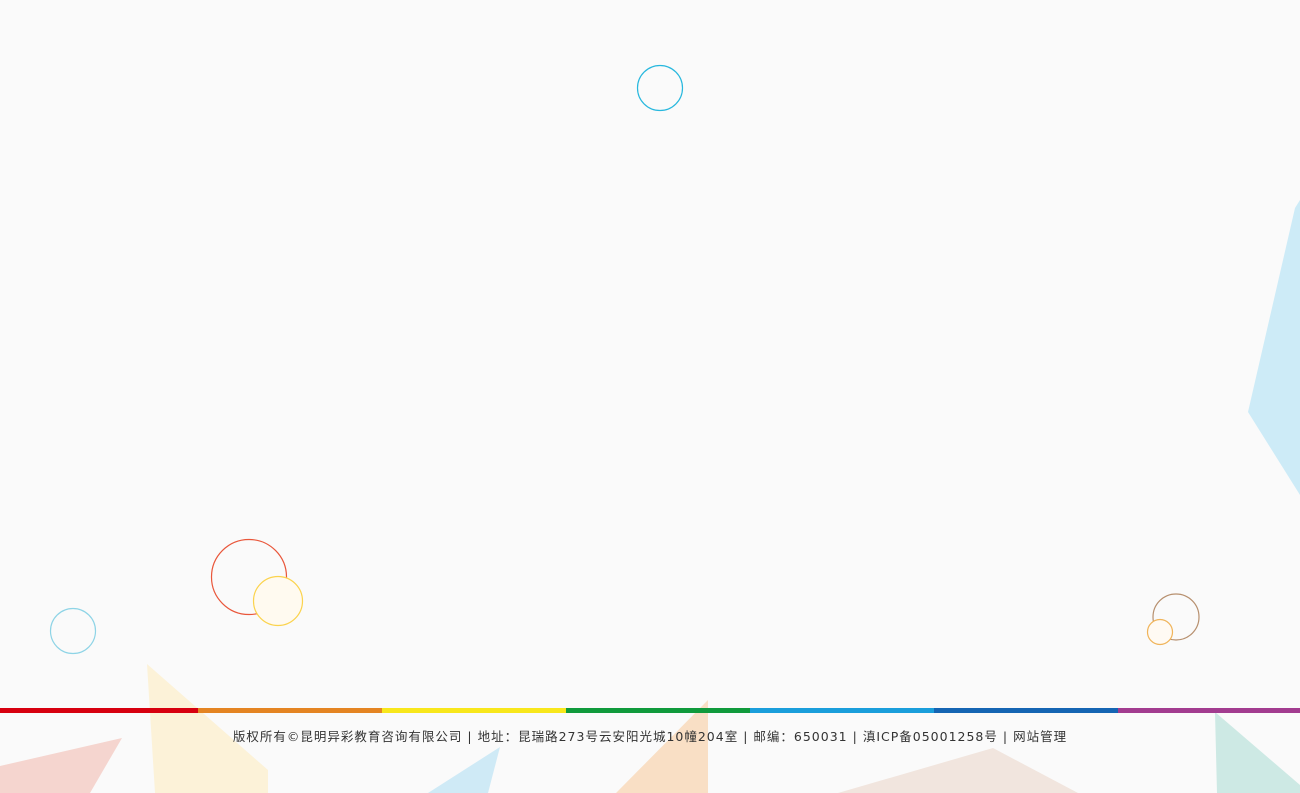  Describe the element at coordinates (249, 577) in the screenshot. I see `red-ring` at that location.